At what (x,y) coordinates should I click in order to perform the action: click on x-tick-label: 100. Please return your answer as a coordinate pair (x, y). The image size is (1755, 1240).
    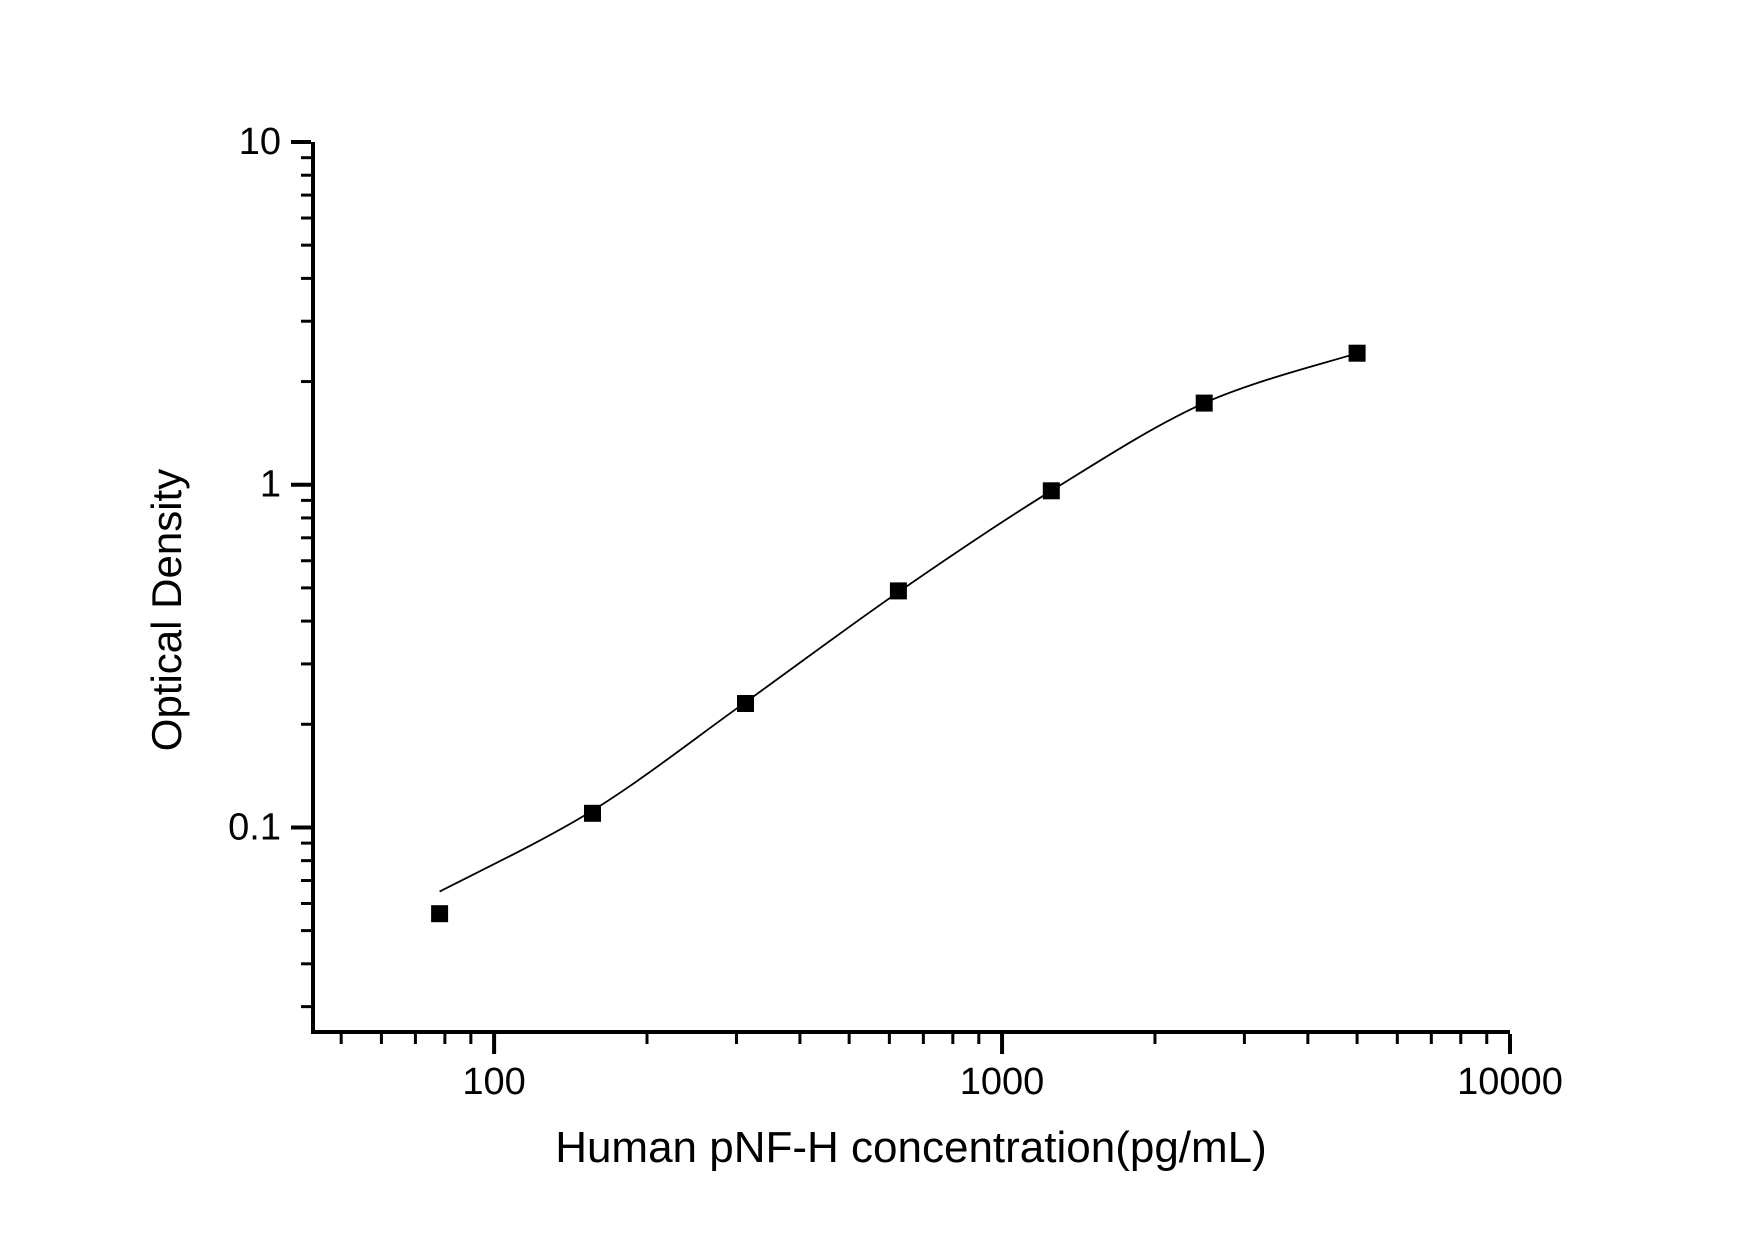
    Looking at the image, I should click on (493, 1082).